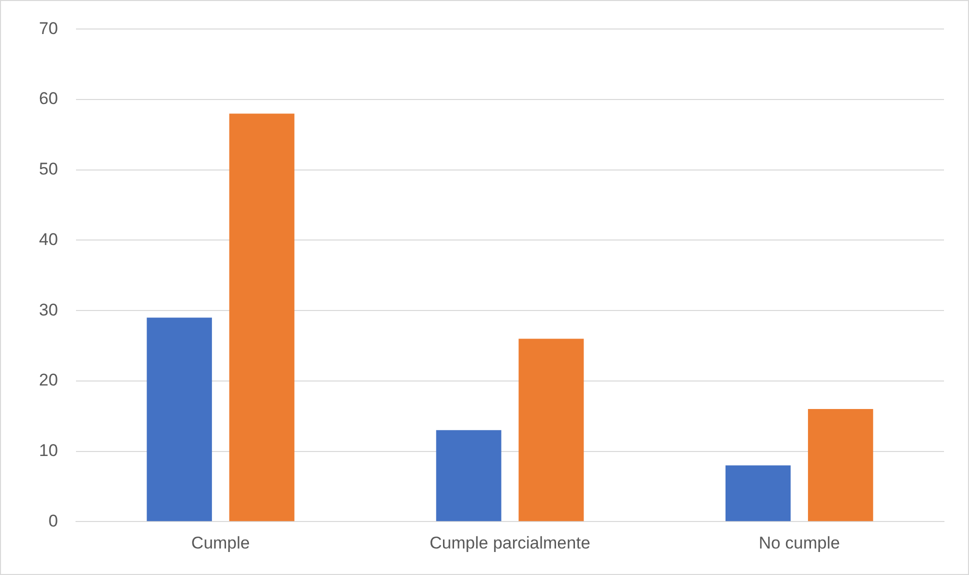  What do you see at coordinates (220, 542) in the screenshot?
I see `x-tick-label: Cumple` at bounding box center [220, 542].